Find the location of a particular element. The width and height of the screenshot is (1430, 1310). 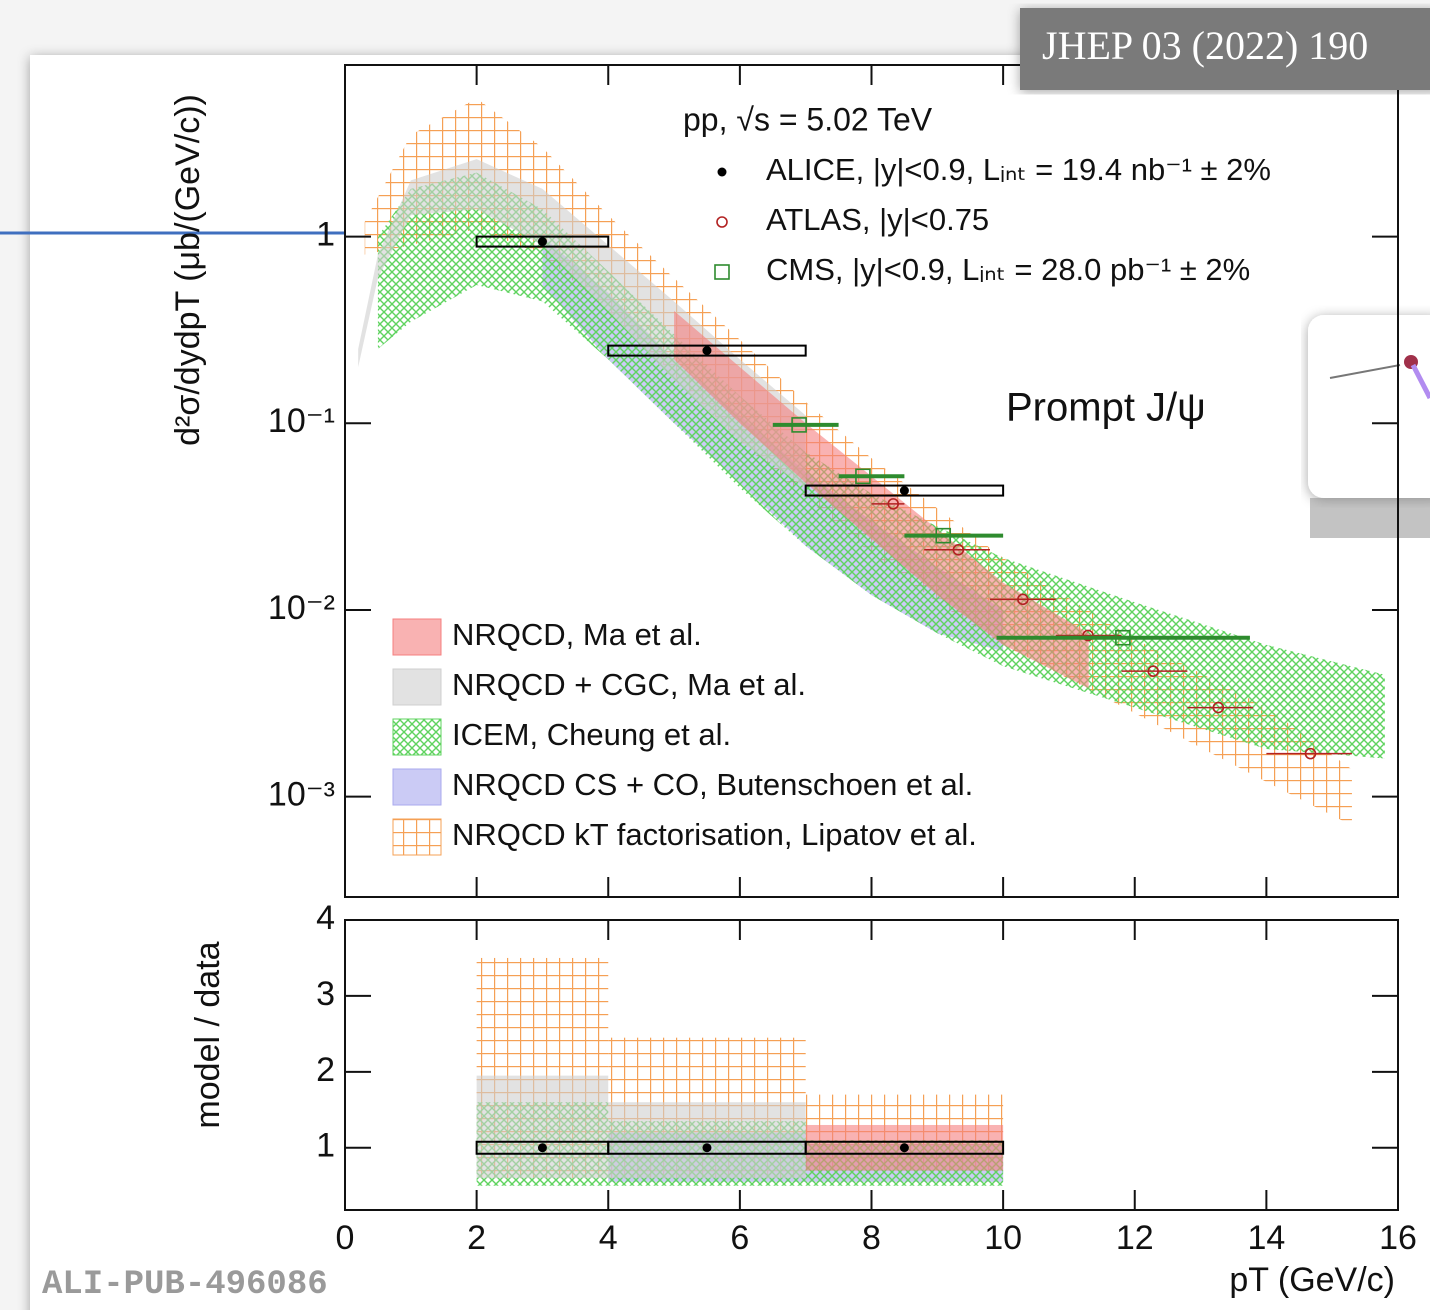

y-tick-label: 10⁻² is located at coordinates (301, 608).